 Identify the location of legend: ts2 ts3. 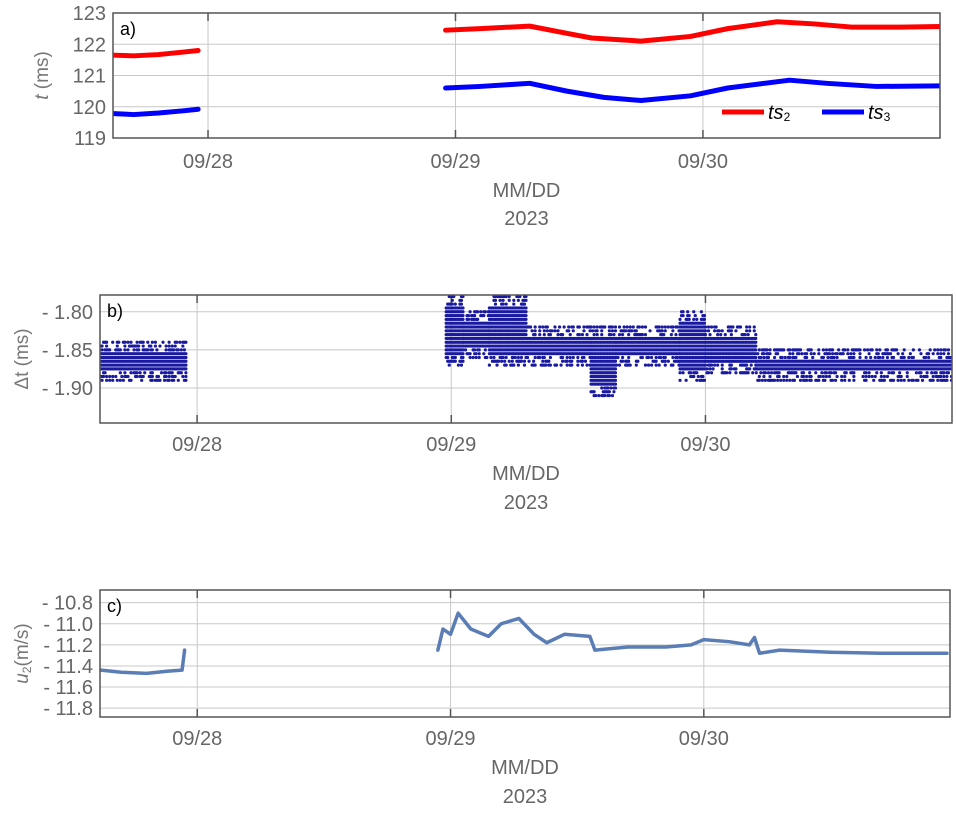
(806, 113).